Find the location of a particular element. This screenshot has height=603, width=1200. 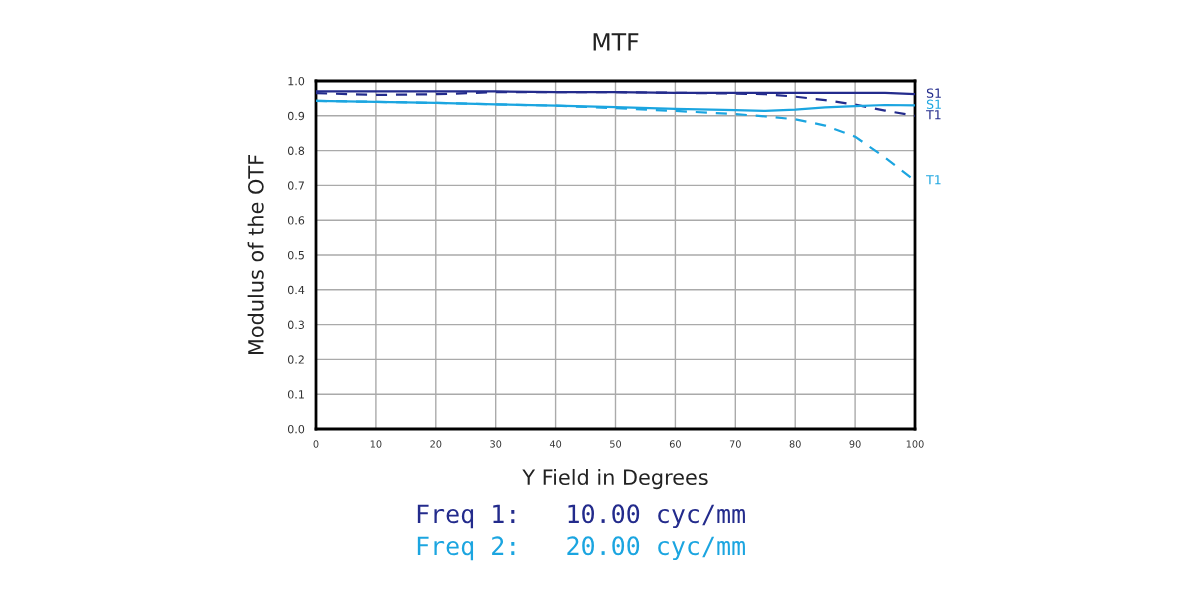

y-axis-title: Modulus of the OTF is located at coordinates (255, 255).